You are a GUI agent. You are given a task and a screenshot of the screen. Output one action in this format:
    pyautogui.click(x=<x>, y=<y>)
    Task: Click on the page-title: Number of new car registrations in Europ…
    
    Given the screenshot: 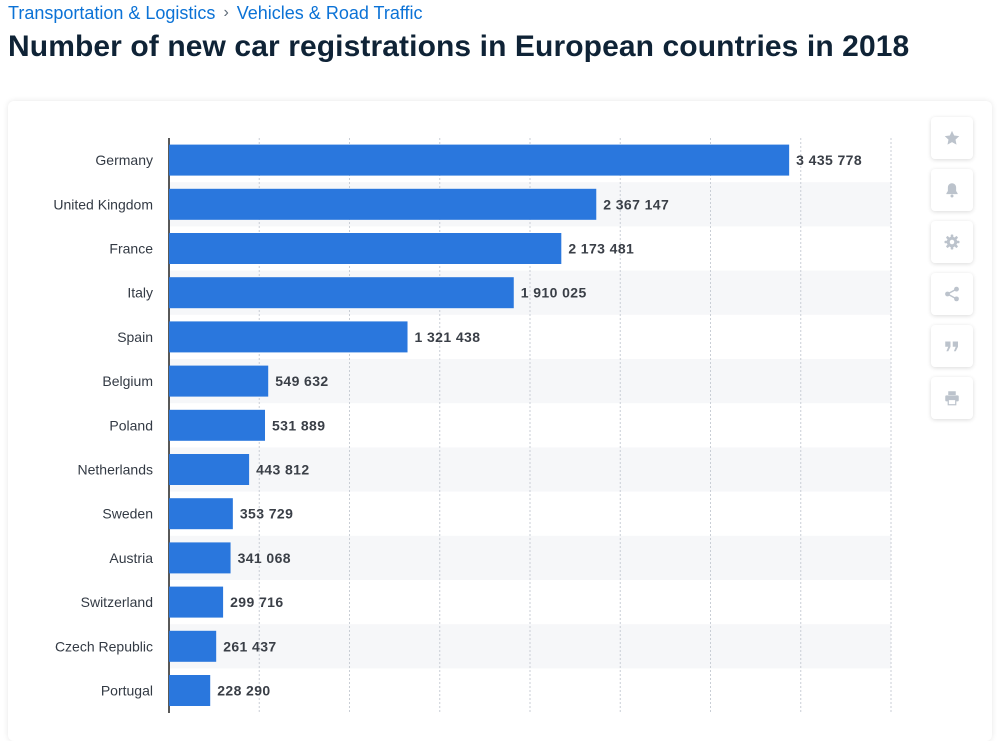 What is the action you would take?
    pyautogui.click(x=459, y=46)
    